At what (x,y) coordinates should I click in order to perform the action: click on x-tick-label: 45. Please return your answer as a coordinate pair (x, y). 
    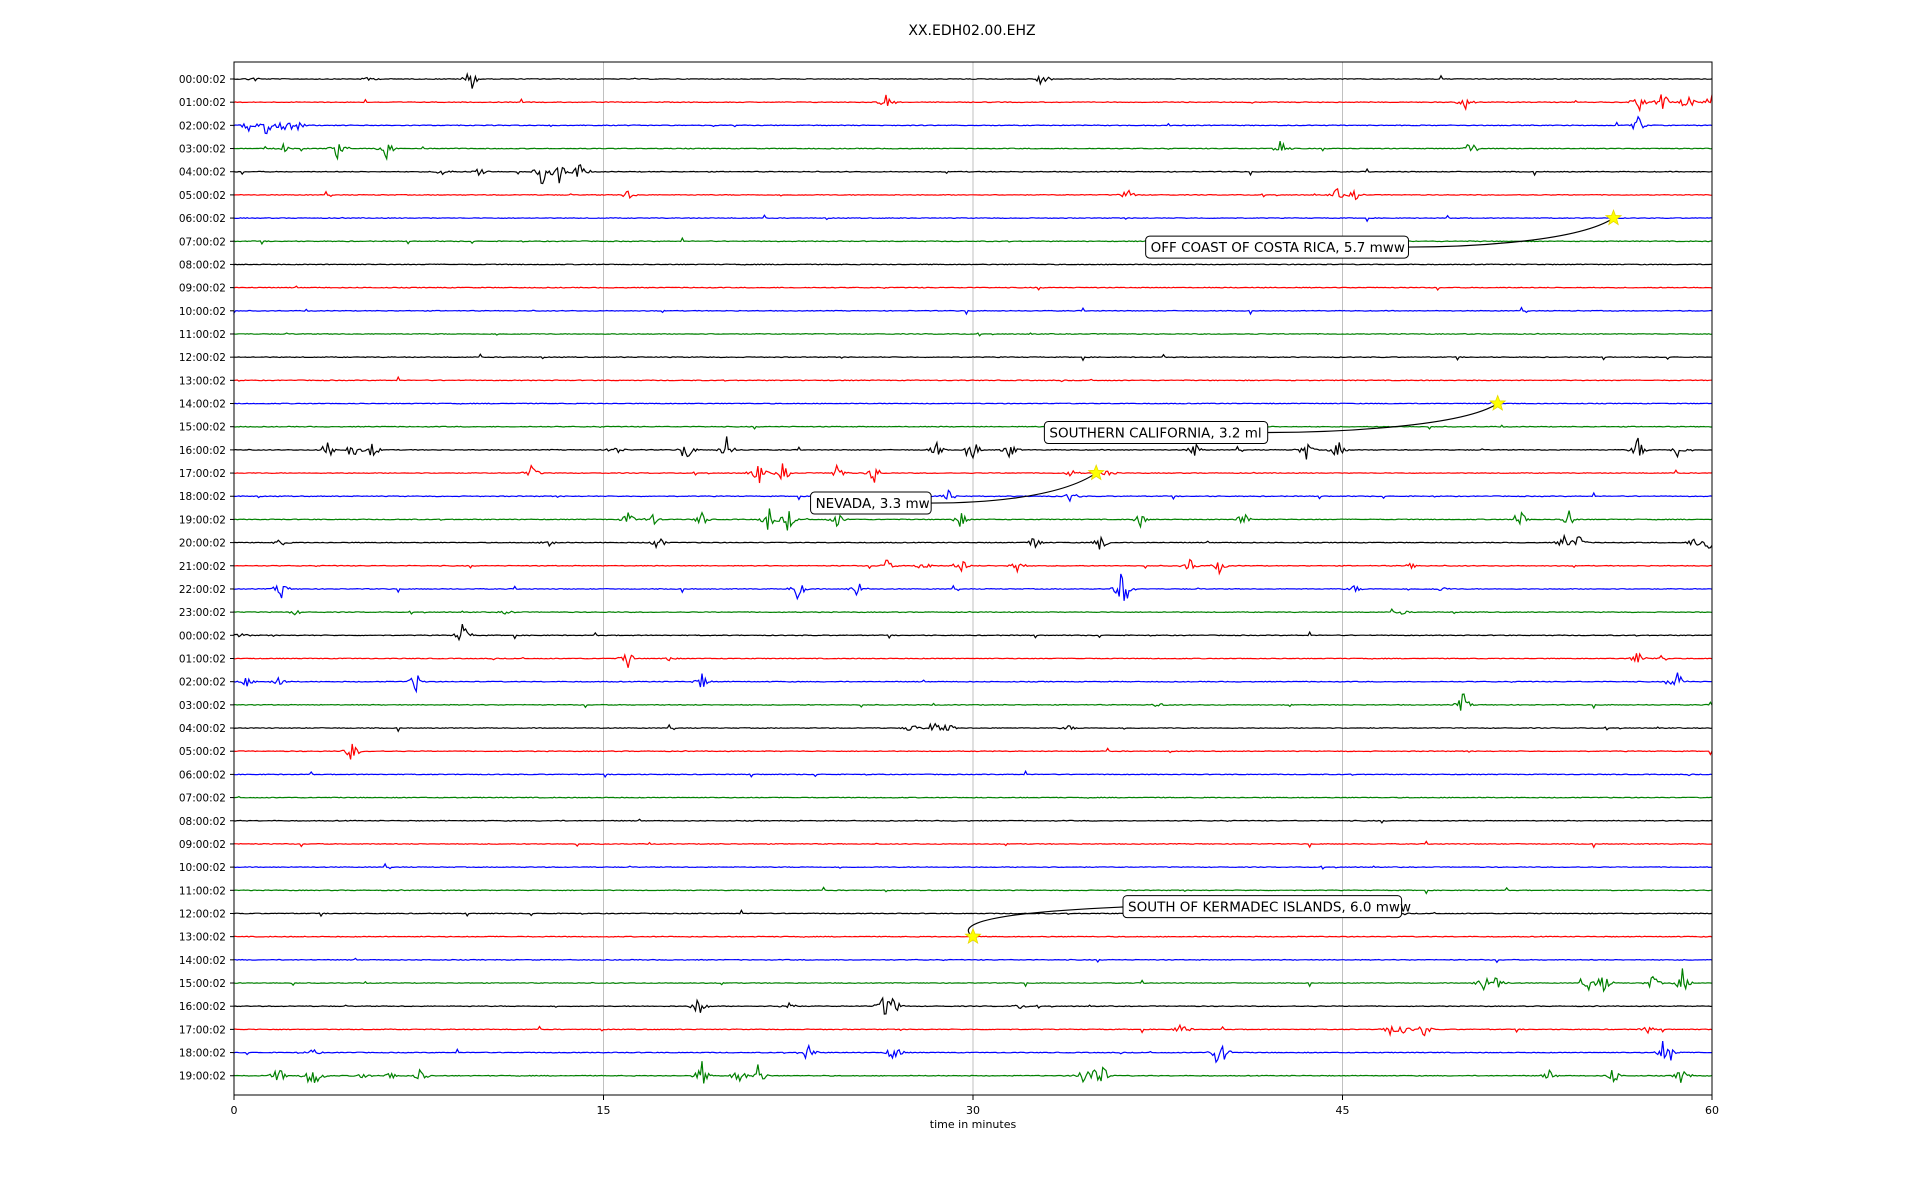
    Looking at the image, I should click on (1343, 1110).